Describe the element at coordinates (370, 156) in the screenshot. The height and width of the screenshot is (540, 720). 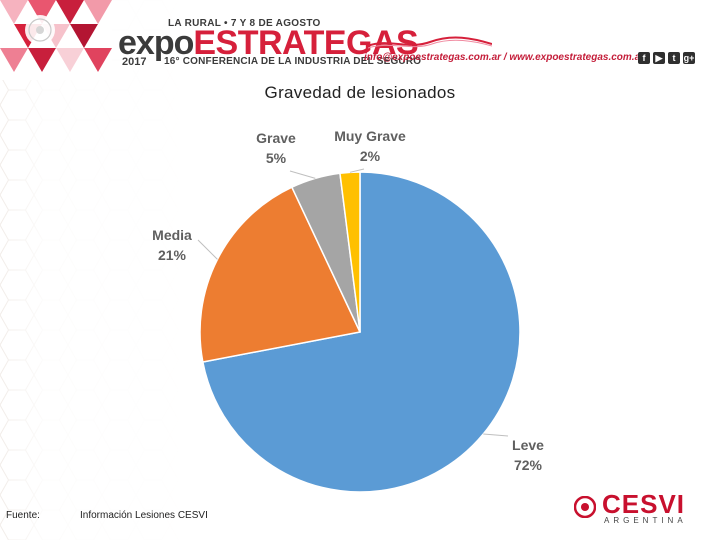
I see `slice-value-muy-grave: 2%` at that location.